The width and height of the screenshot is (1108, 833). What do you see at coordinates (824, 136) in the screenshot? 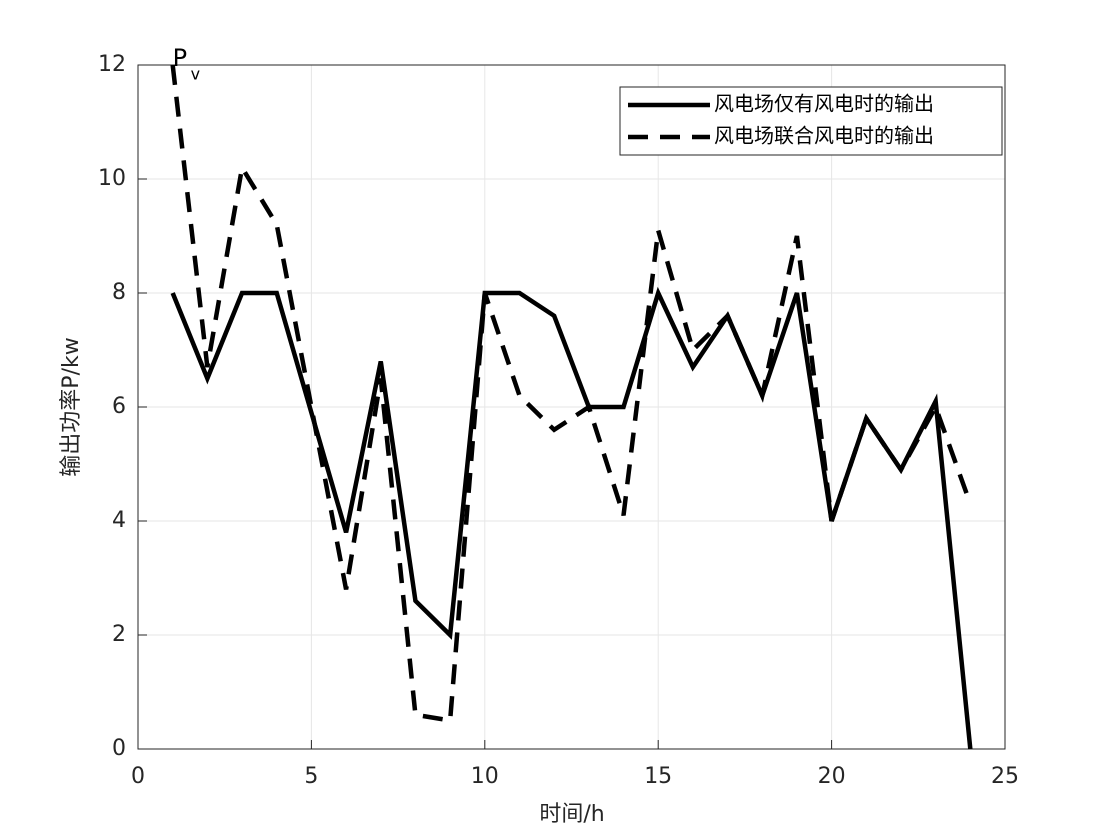
I see `legend-label: 风电场联合风电时的输出` at bounding box center [824, 136].